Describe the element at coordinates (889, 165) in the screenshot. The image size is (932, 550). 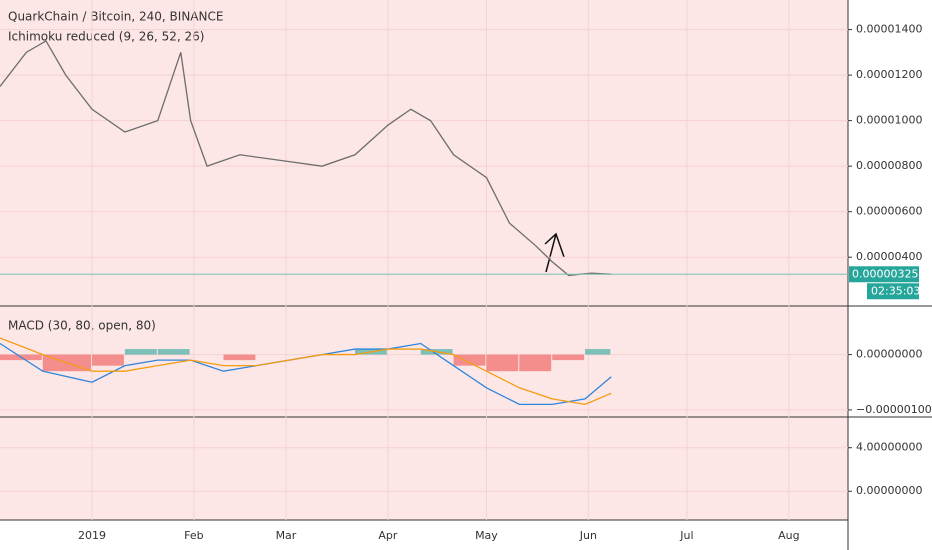
I see `y-tick-label: 0.00000800` at that location.